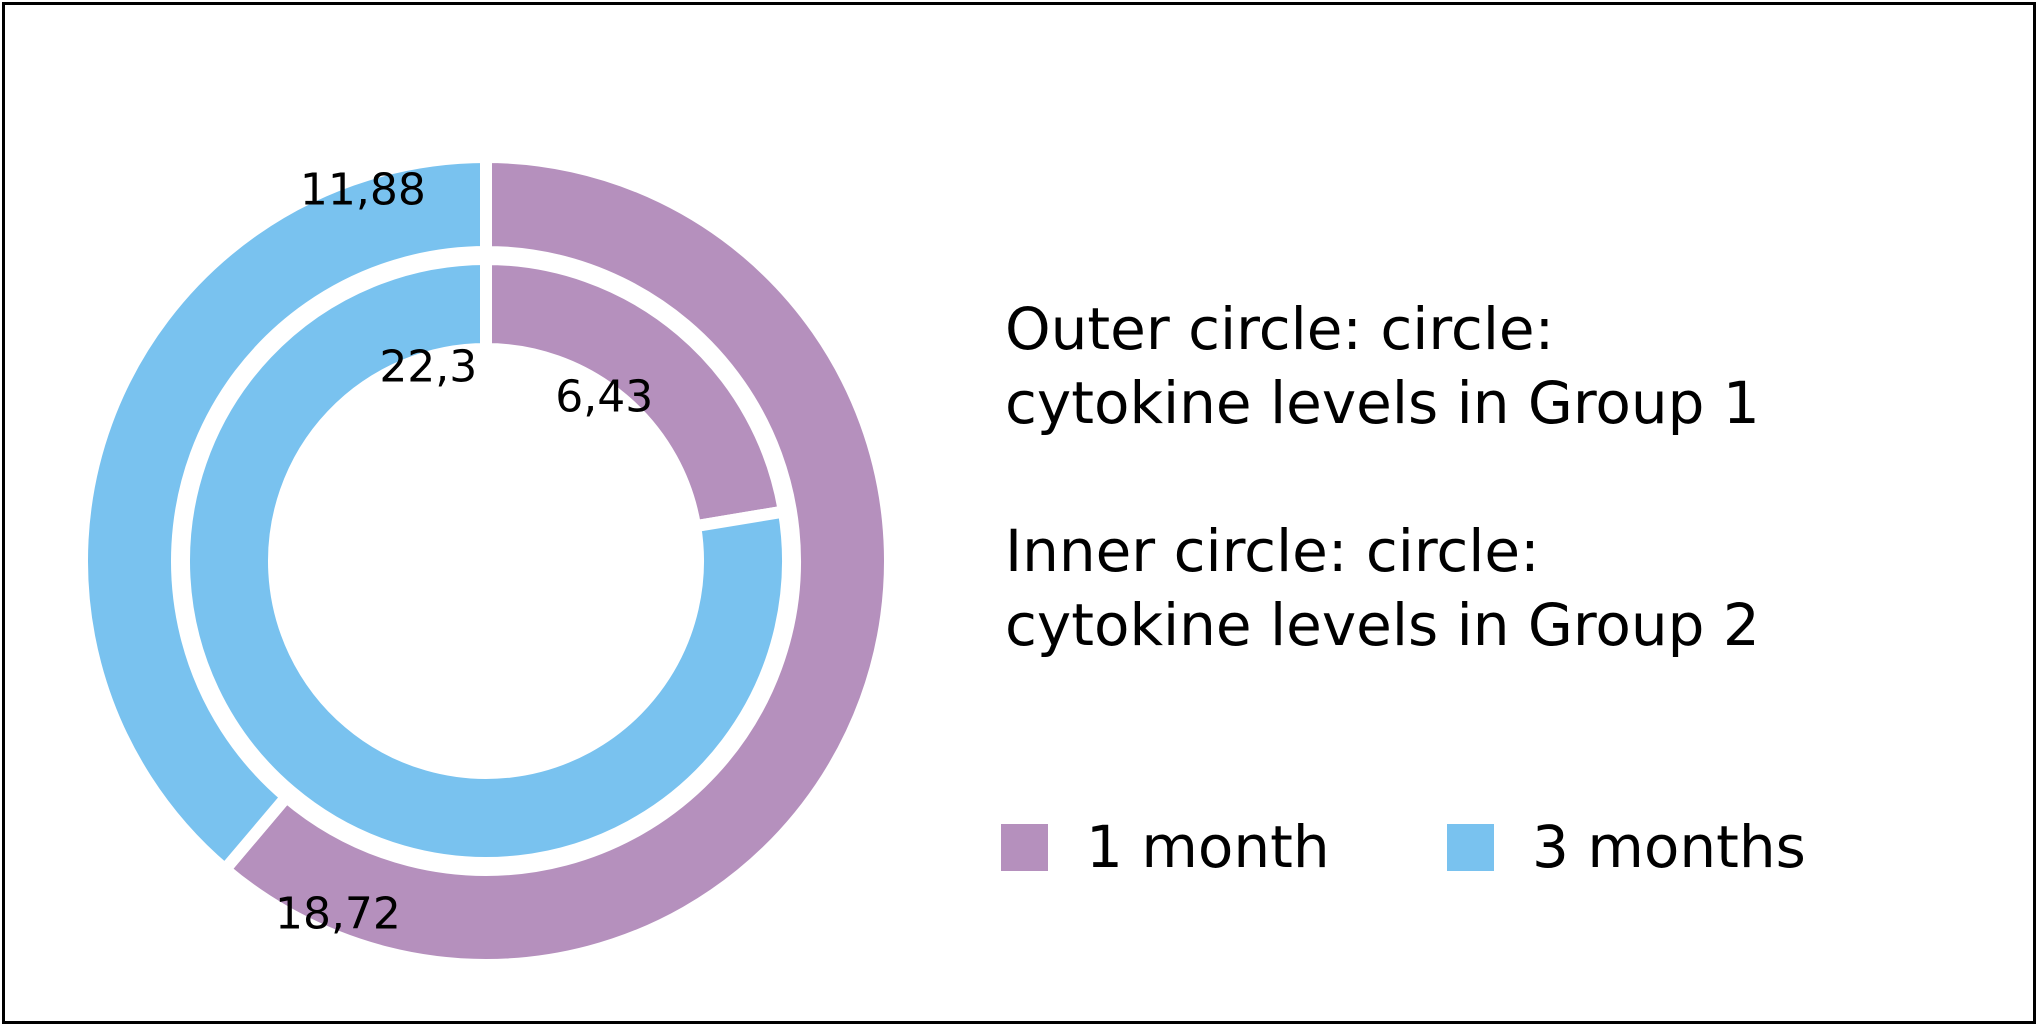  What do you see at coordinates (363, 189) in the screenshot?
I see `outer-circle-label-3-months: 11,88` at bounding box center [363, 189].